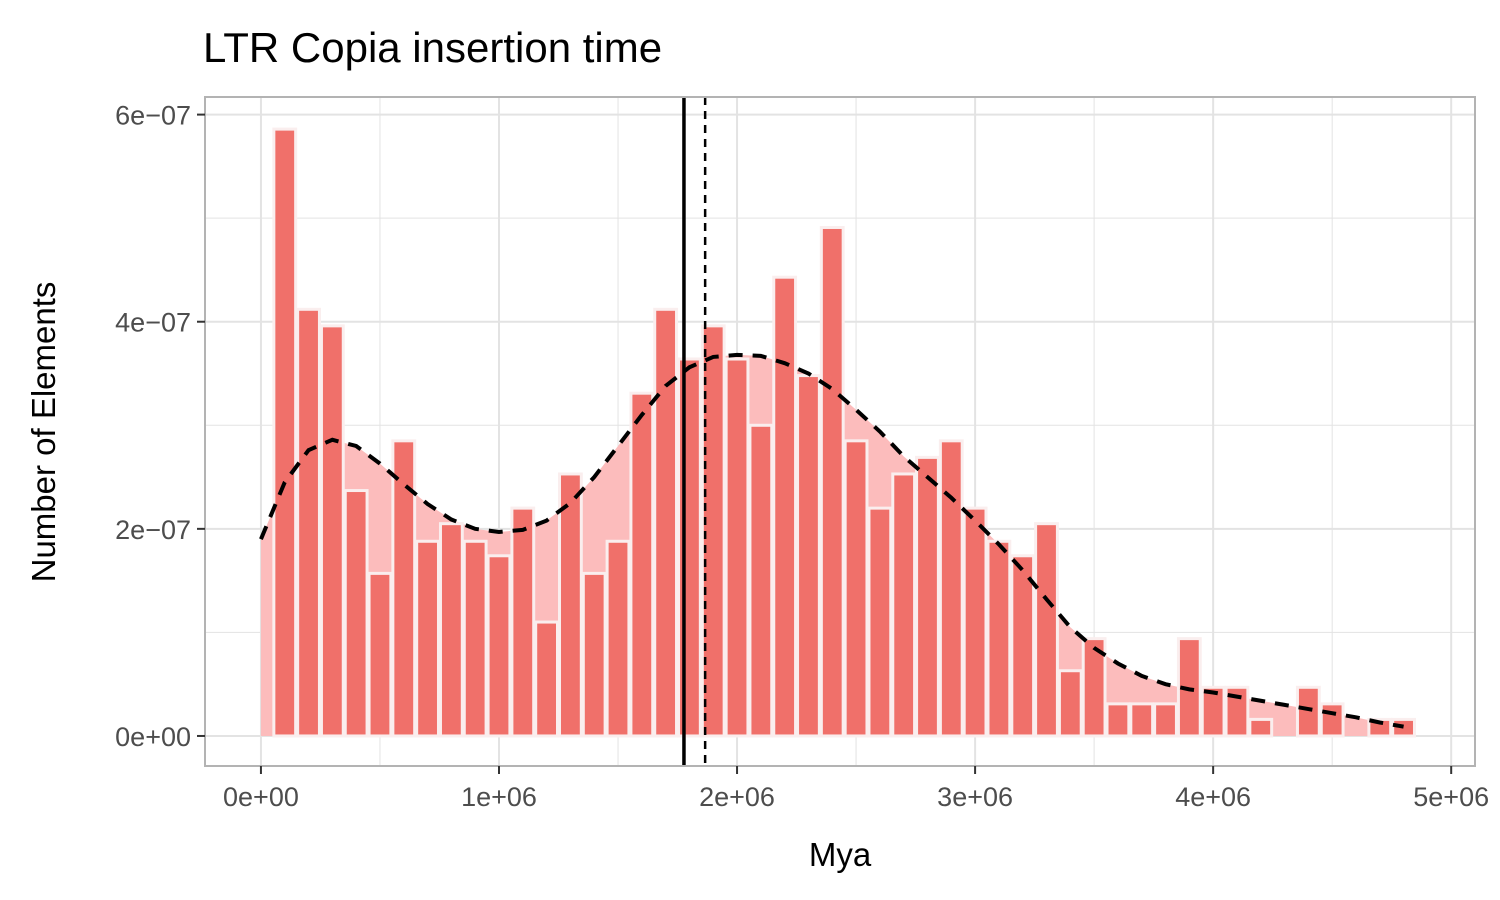  I want to click on x-axis-title: Mya, so click(840, 854).